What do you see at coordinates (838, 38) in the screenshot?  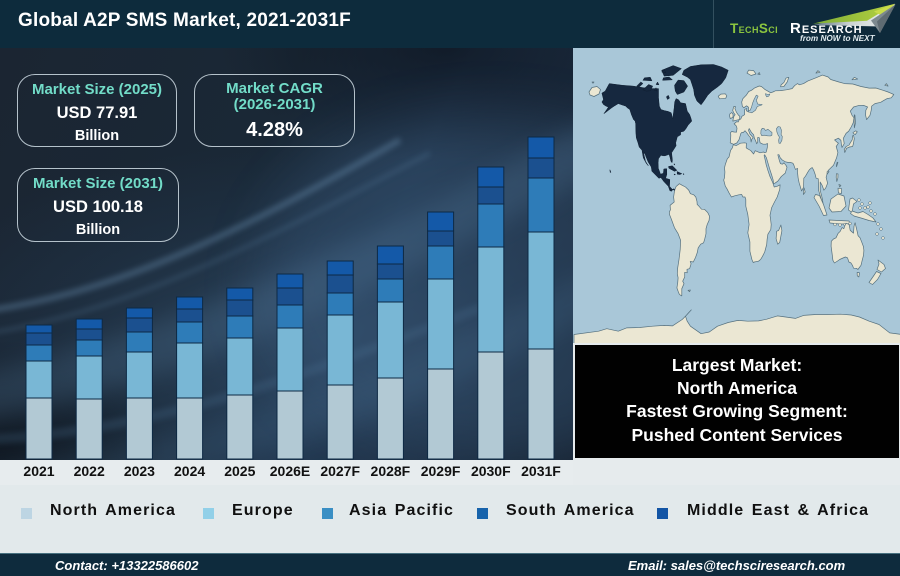 I see `svg-text: from NOW to NEXT` at bounding box center [838, 38].